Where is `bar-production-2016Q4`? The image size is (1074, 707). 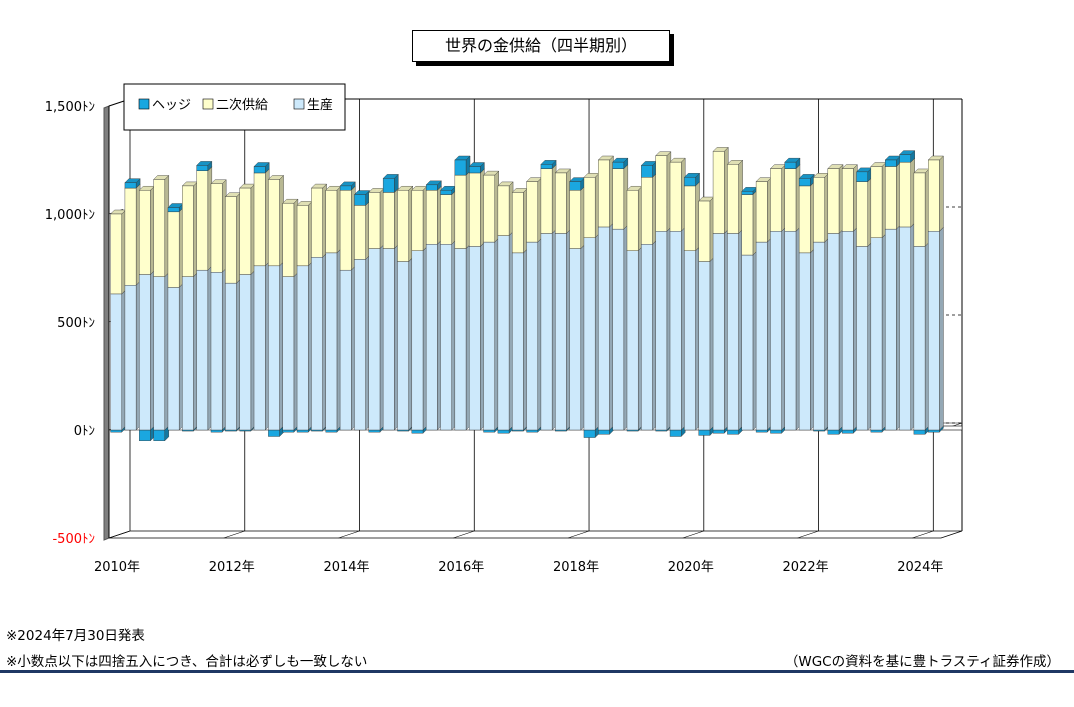
bar-production-2016Q4 is located at coordinates (505, 331).